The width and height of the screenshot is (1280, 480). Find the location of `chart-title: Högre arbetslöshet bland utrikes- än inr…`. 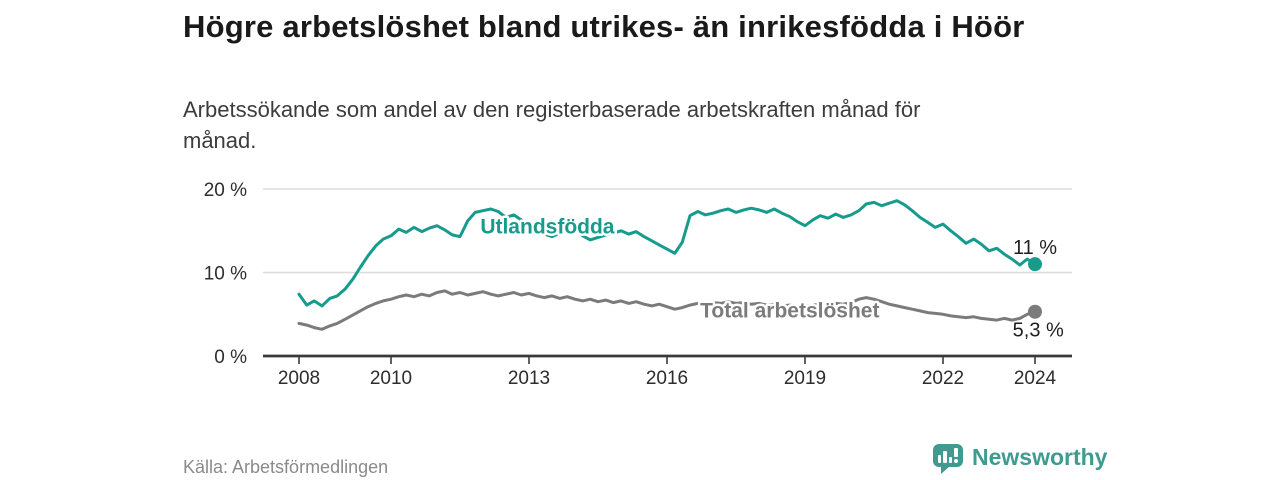

chart-title: Högre arbetslöshet bland utrikes- än inr… is located at coordinates (604, 26).